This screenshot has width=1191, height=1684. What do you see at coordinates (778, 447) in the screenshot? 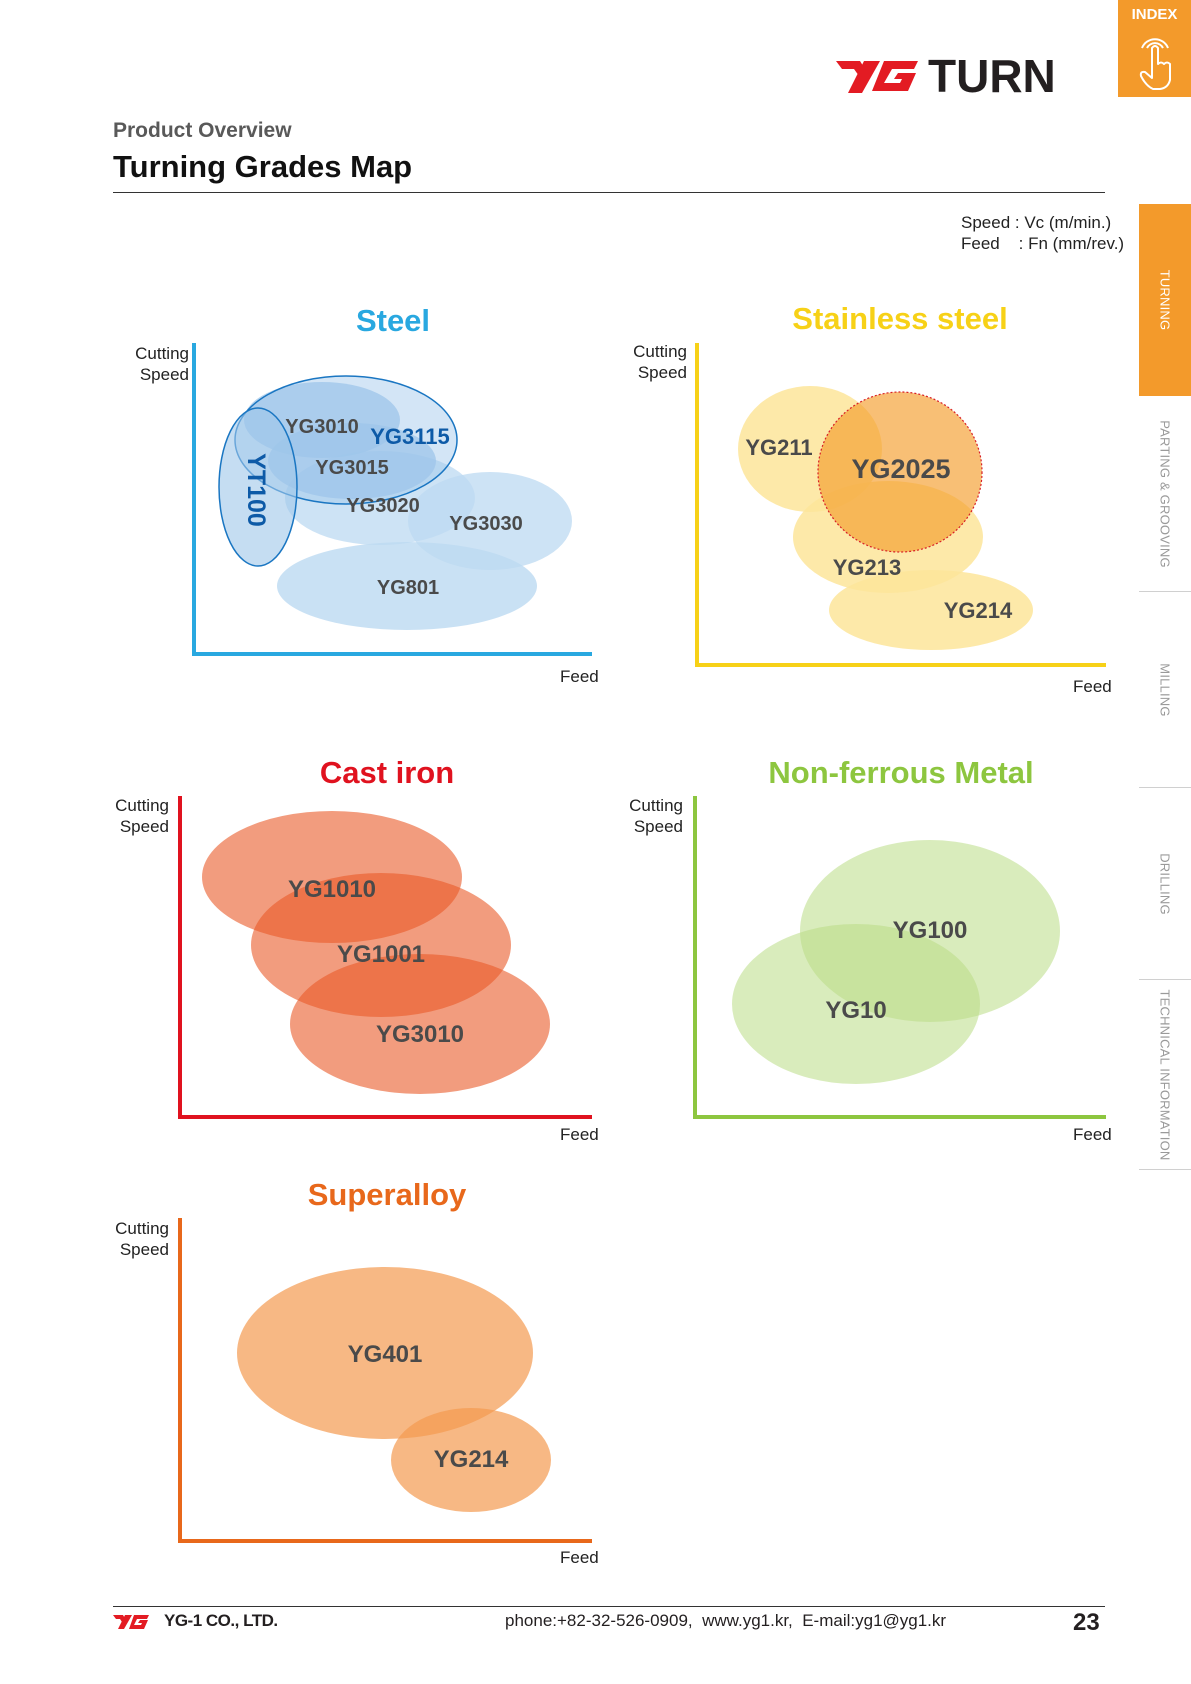
I see `label-yg211: YG211` at bounding box center [778, 447].